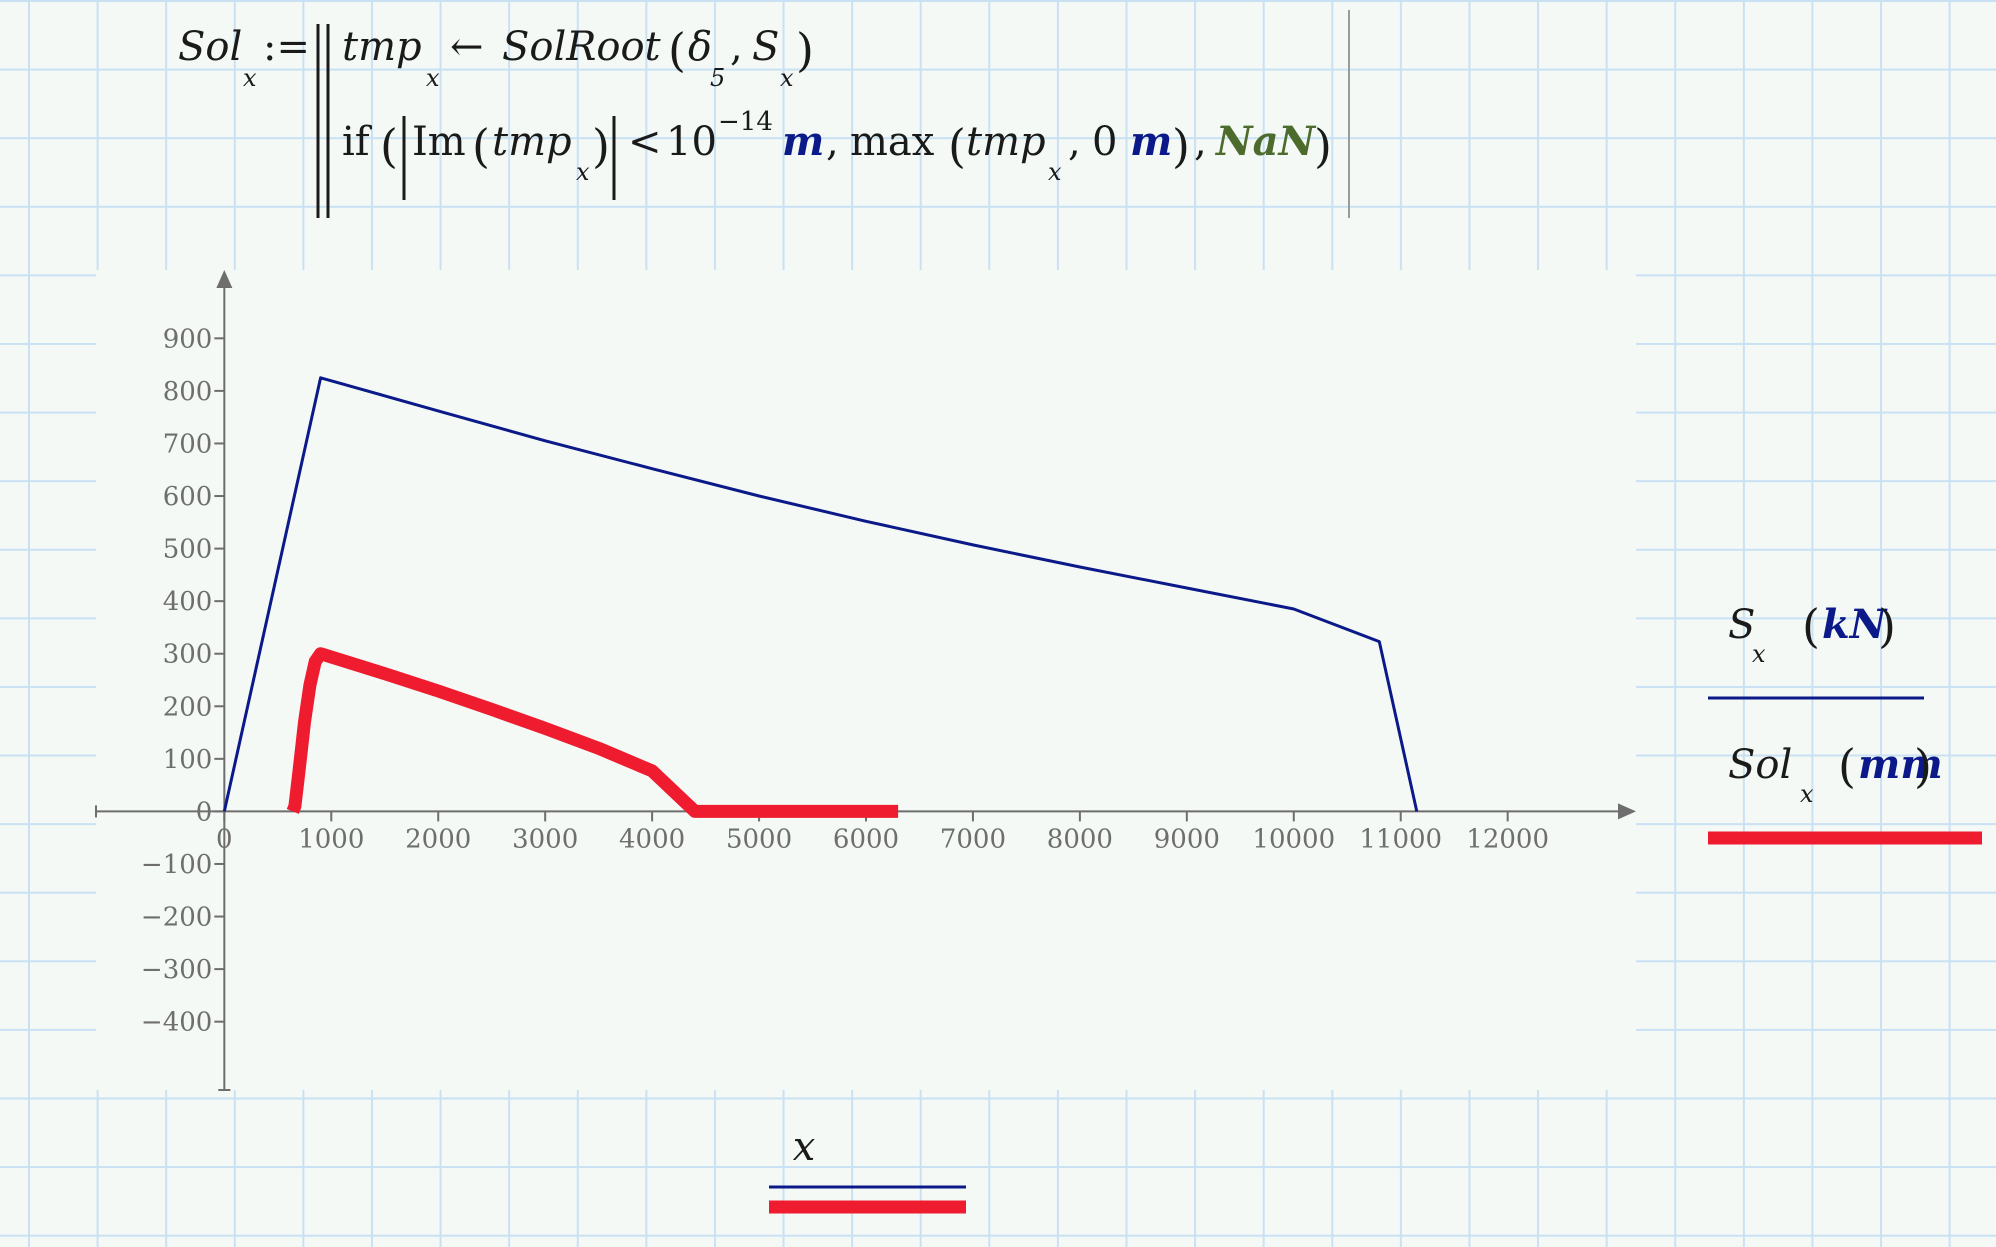  Describe the element at coordinates (1807, 794) in the screenshot. I see `legend-label-sub-2: x` at that location.